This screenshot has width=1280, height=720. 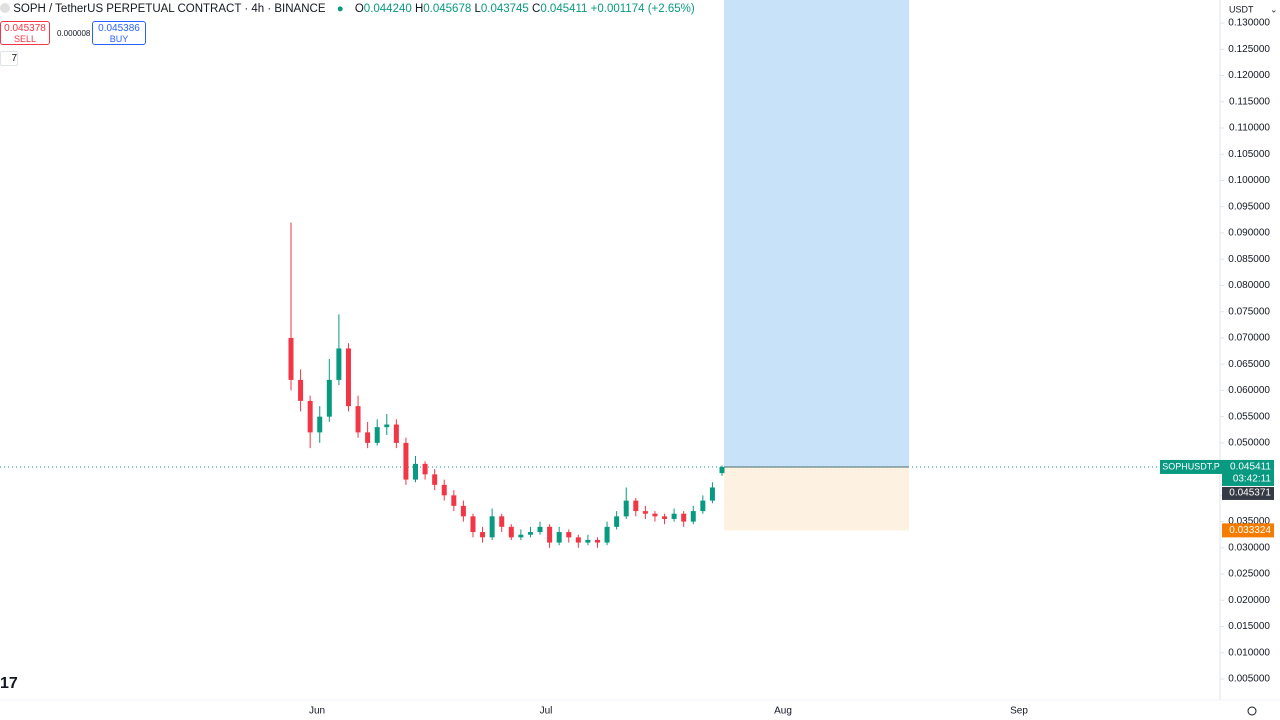 What do you see at coordinates (783, 711) in the screenshot?
I see `x-tick-label: Aug` at bounding box center [783, 711].